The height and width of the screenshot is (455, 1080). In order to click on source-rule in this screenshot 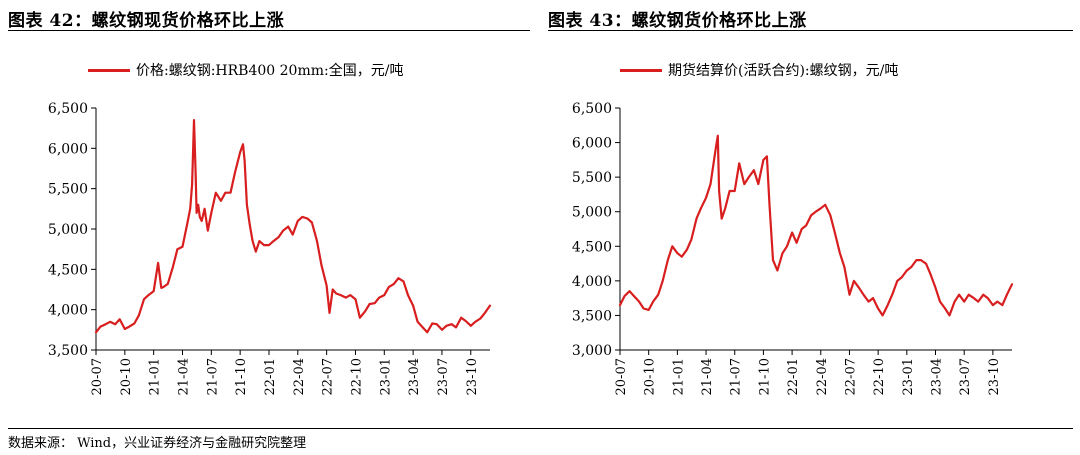, I will do `click(540, 428)`.